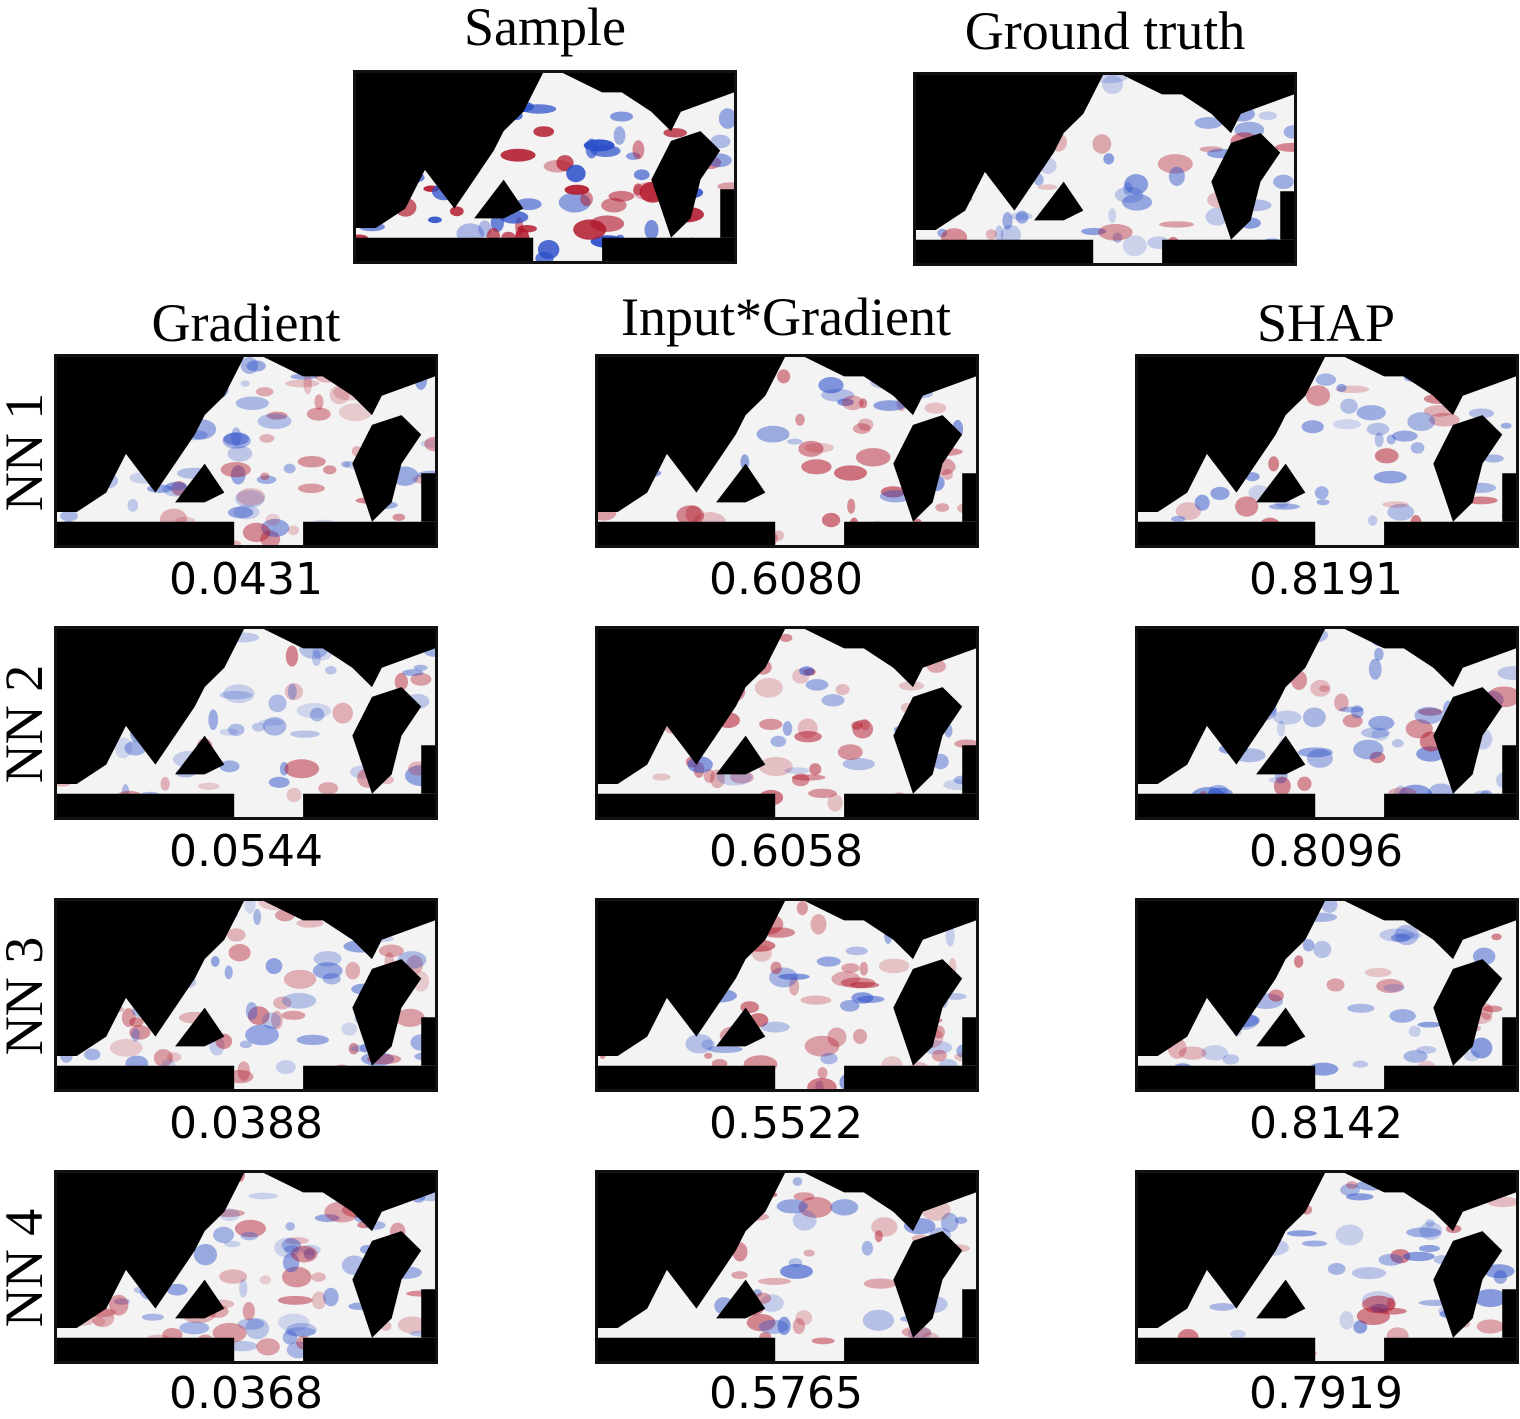 The image size is (1520, 1419). Describe the element at coordinates (27, 452) in the screenshot. I see `row-label-nn1: NN 1` at that location.